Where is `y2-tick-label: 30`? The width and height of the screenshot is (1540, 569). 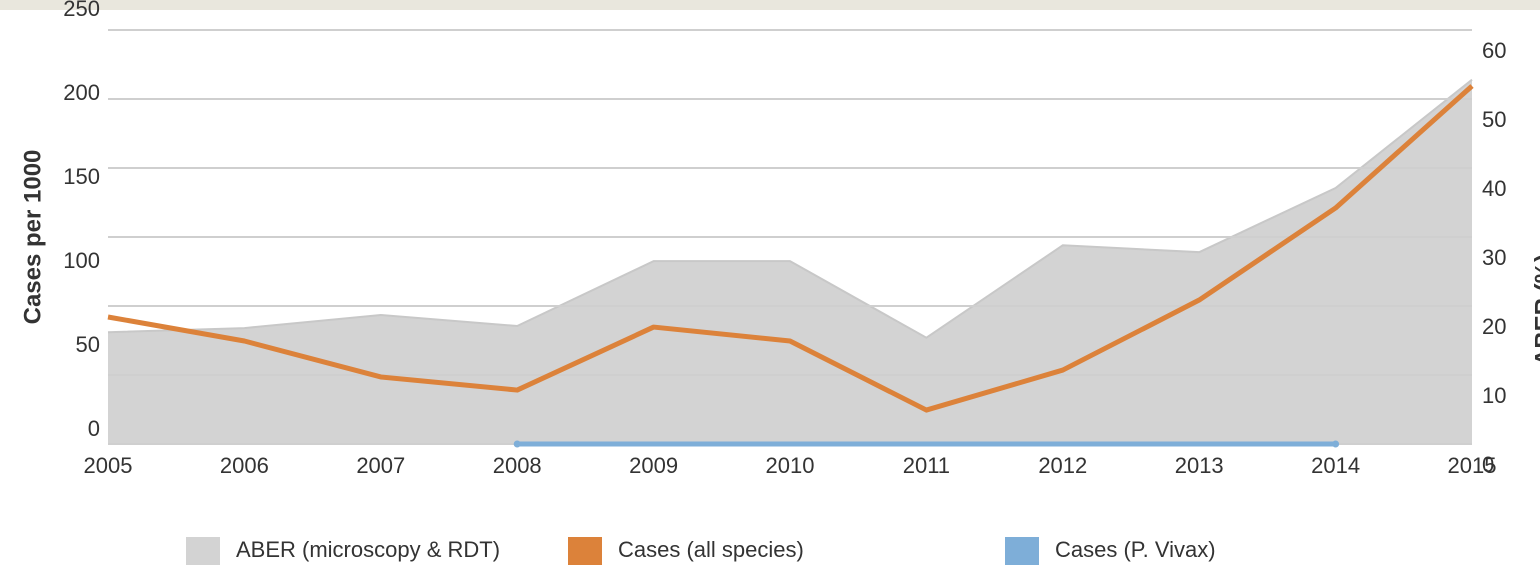
y2-tick-label: 30 is located at coordinates (1494, 257).